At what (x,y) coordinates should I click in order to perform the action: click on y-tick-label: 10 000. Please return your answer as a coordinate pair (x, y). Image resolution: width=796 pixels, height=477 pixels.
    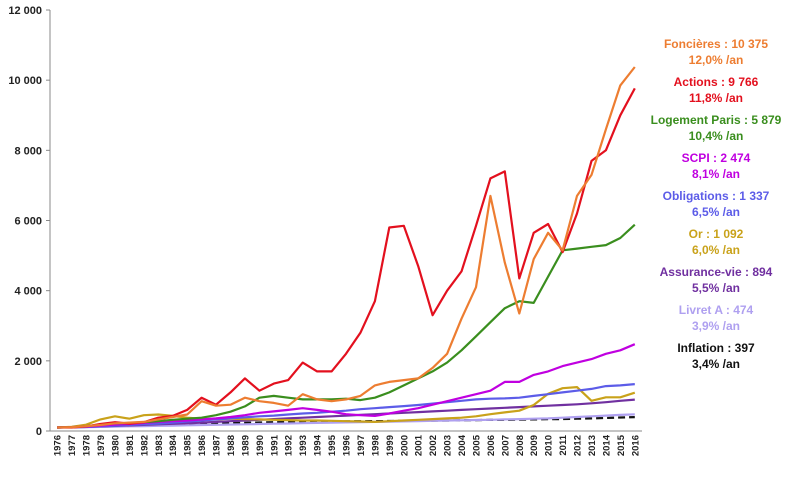
    Looking at the image, I should click on (25, 81).